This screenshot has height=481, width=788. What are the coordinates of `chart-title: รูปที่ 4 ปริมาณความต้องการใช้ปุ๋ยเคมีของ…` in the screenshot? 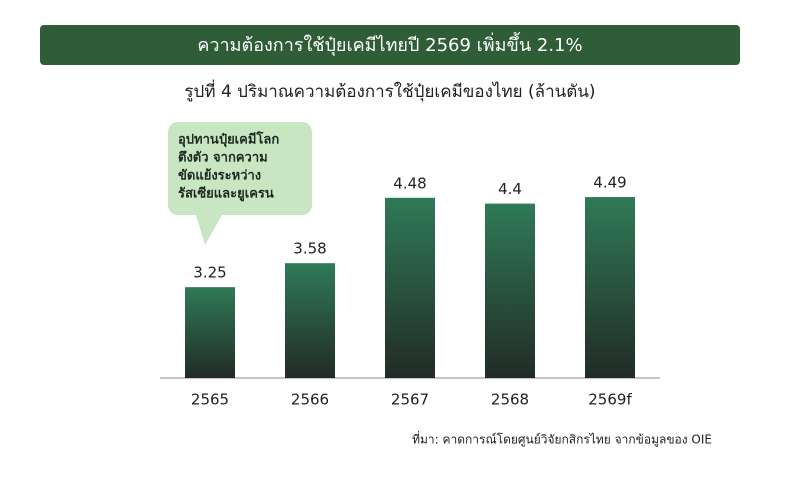 It's located at (389, 90).